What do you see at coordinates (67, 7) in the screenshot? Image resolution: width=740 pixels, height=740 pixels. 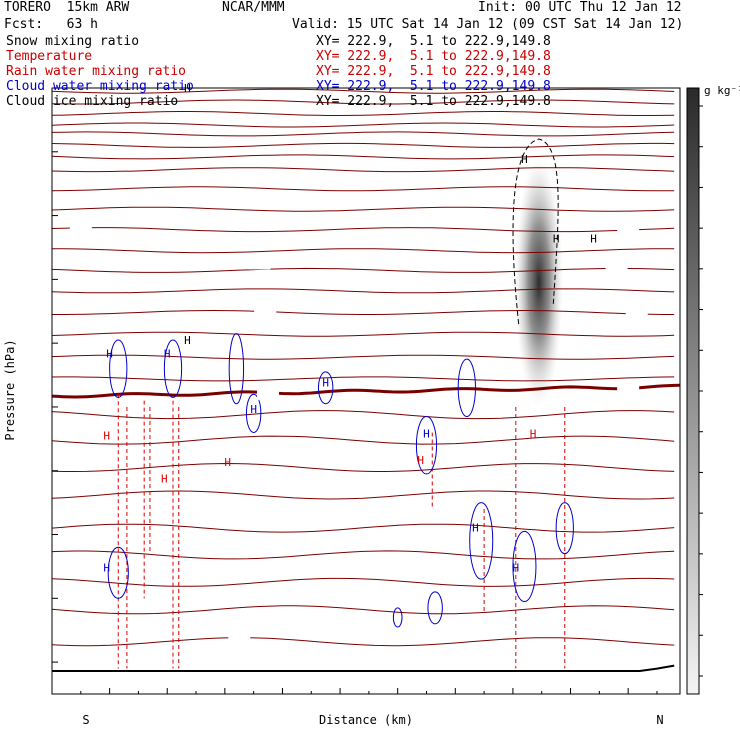 I see `model-title: TORERO 15km ARW` at bounding box center [67, 7].